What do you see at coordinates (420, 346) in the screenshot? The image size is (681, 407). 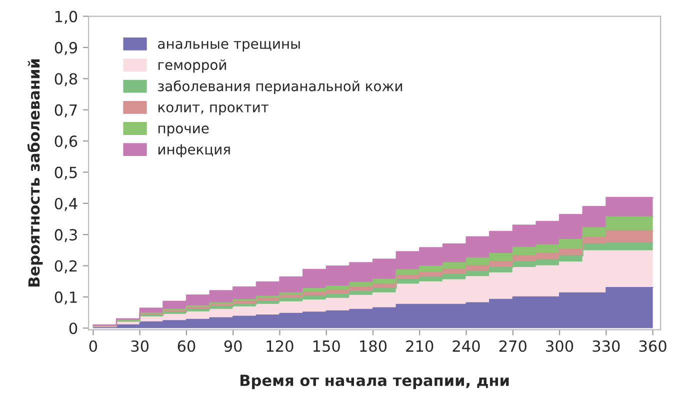 I see `x-tick-label: 210` at bounding box center [420, 346].